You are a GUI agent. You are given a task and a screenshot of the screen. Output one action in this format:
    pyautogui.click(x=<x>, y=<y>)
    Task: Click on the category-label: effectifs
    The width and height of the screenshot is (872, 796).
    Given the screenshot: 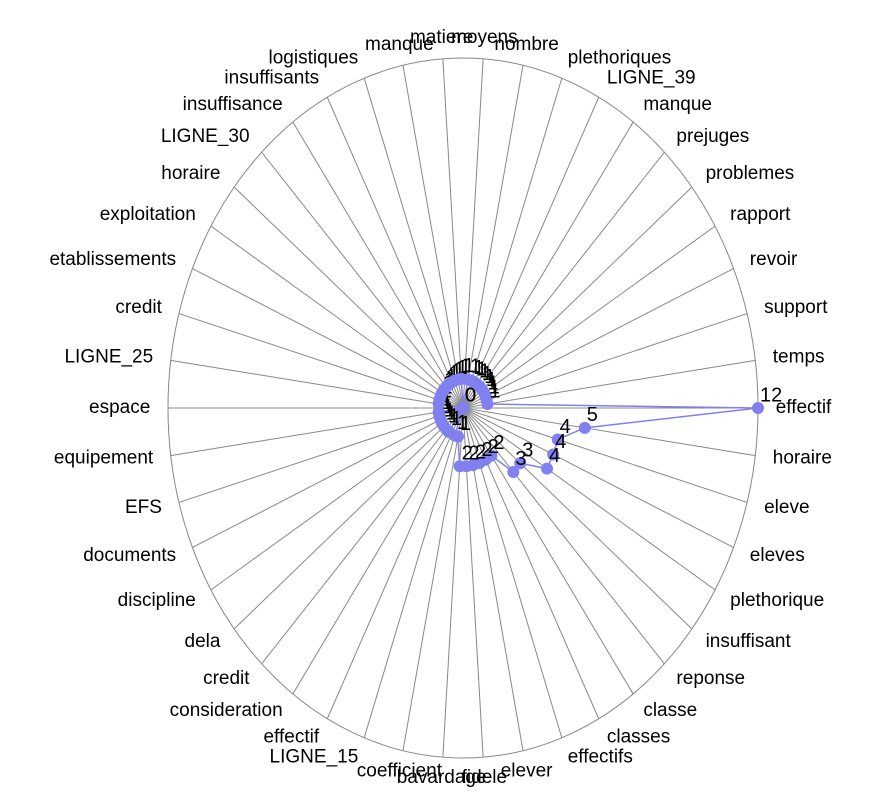 What is the action you would take?
    pyautogui.click(x=600, y=757)
    